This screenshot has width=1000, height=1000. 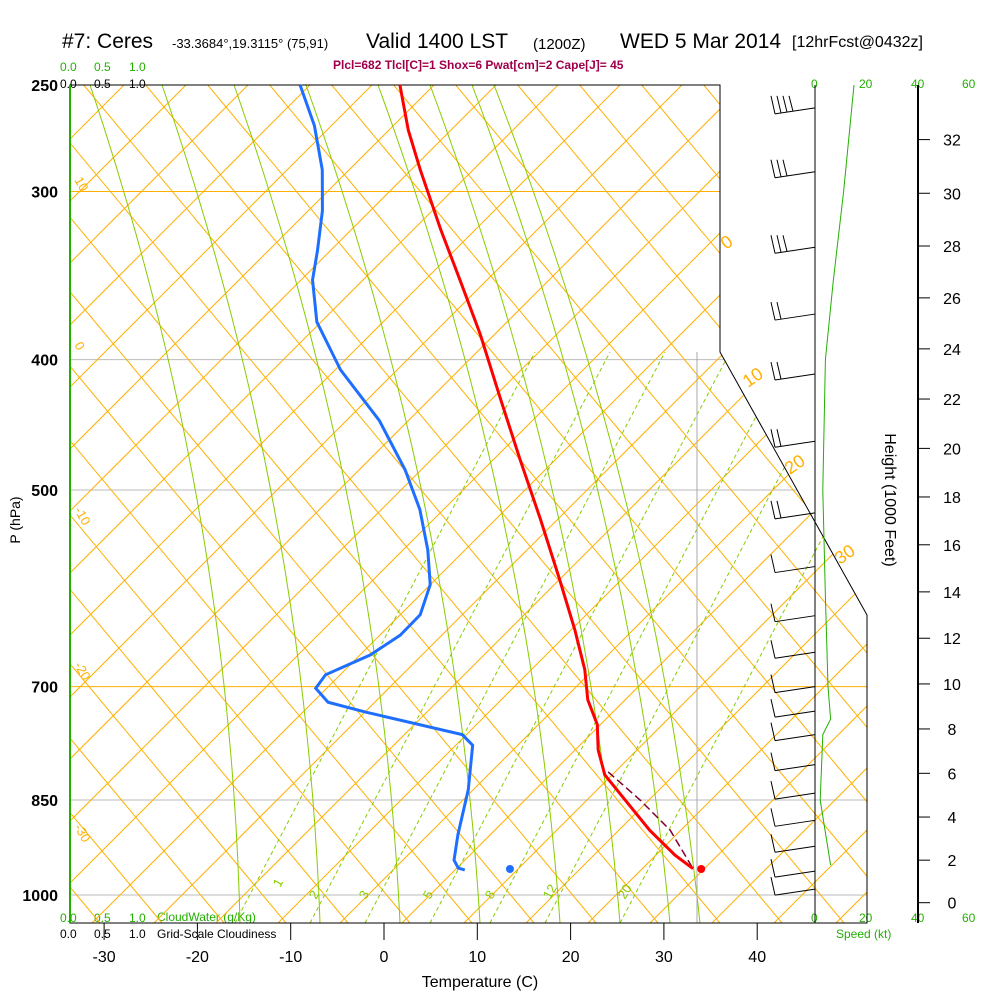 I want to click on pressure-tick-label: 500, so click(x=44, y=491).